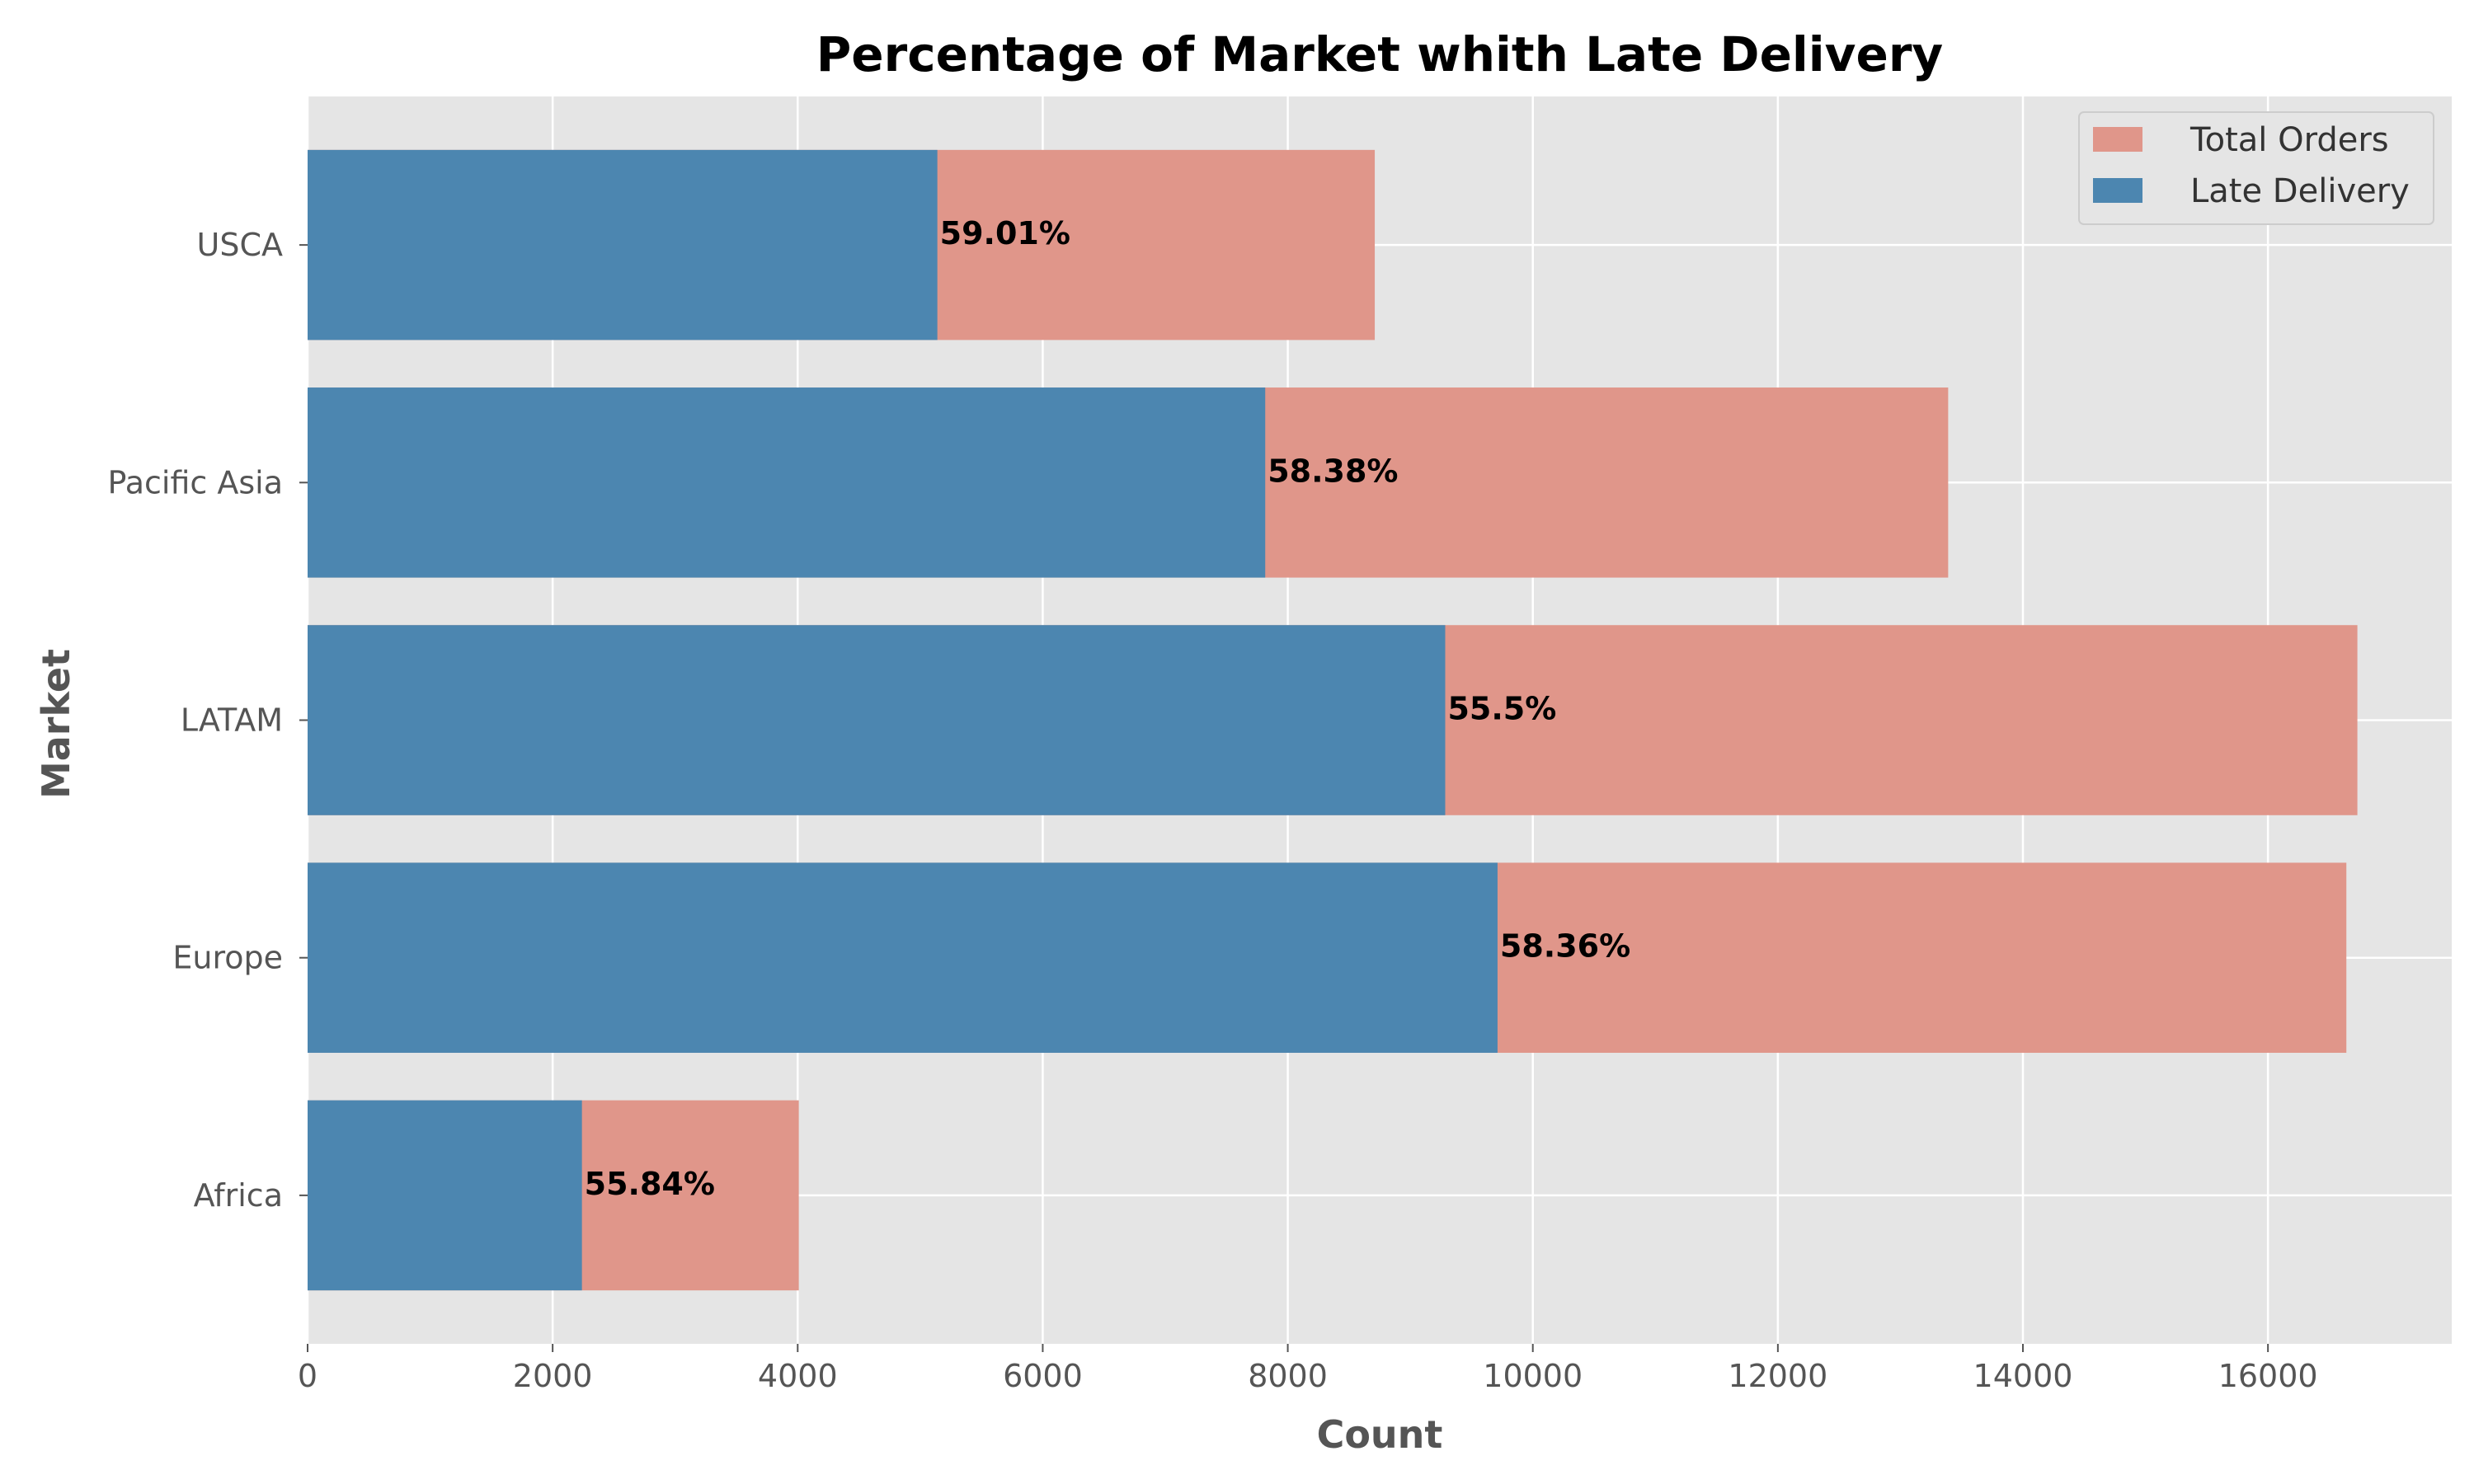 The width and height of the screenshot is (2474, 1484). Describe the element at coordinates (196, 482) in the screenshot. I see `y-tick-label: Pacific Asia` at that location.